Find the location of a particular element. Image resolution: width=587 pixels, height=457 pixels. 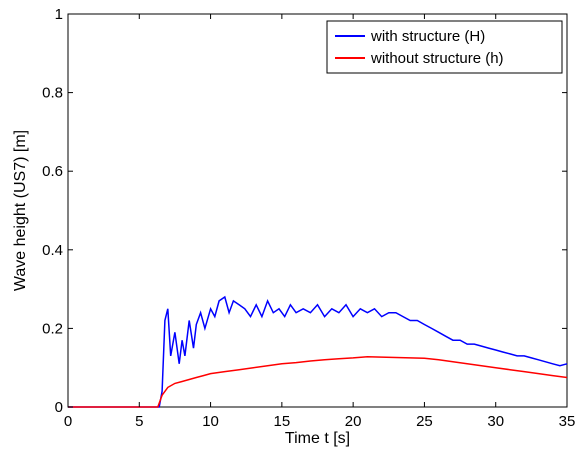

y-tick-label: 0.6 is located at coordinates (52, 171).